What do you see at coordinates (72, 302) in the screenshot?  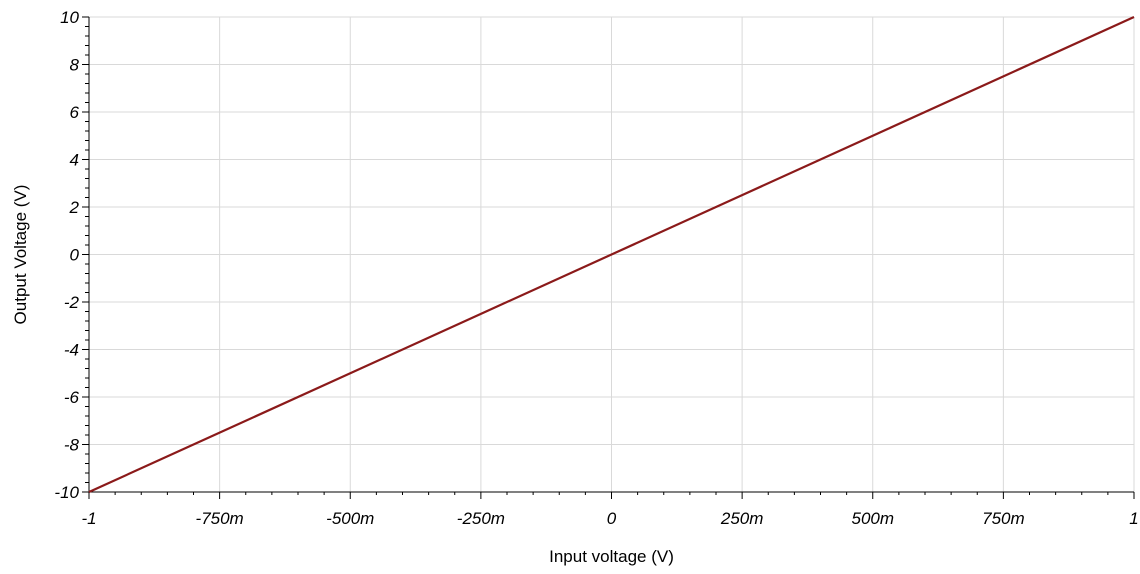 I see `y-tick-label: -2` at bounding box center [72, 302].